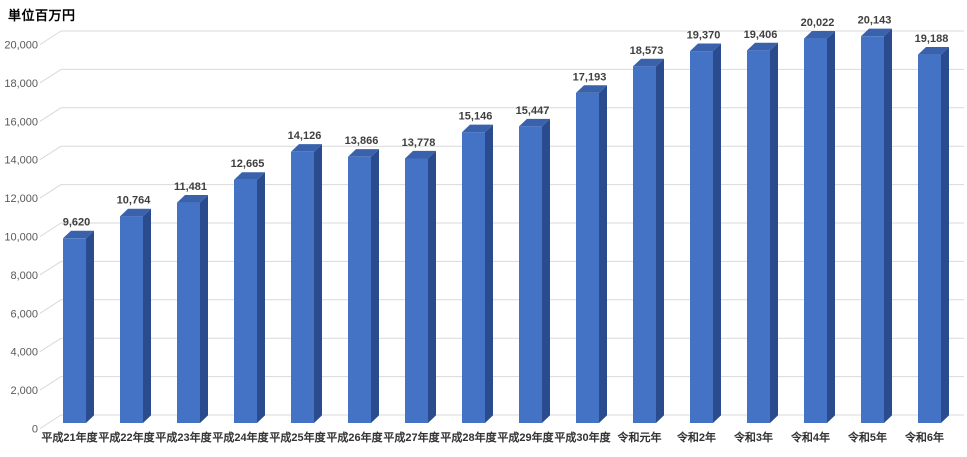  What do you see at coordinates (468, 437) in the screenshot?
I see `x-axis-category-label: 平成28年度` at bounding box center [468, 437].